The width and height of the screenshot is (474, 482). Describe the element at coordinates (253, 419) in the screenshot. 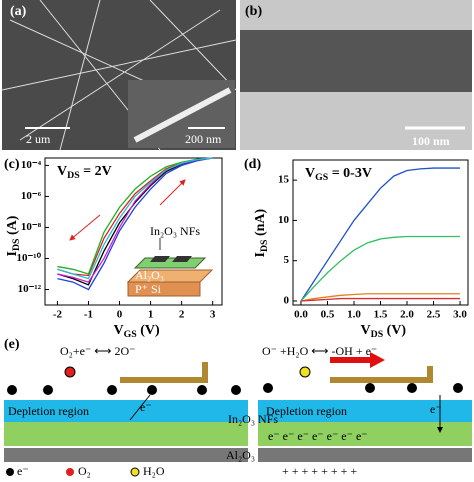

I see `layer-label: In₂O₃ NFs` at that location.